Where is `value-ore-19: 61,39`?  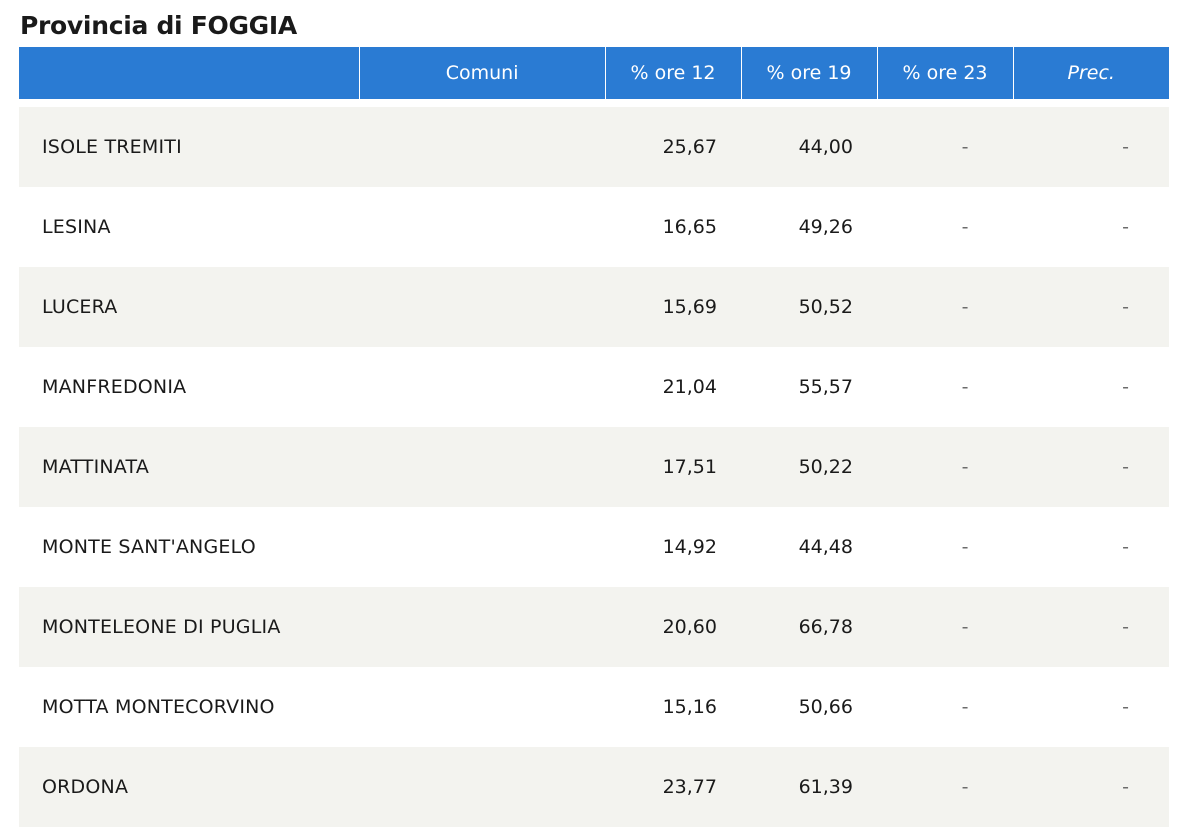
value-ore-19: 61,39 is located at coordinates (809, 787).